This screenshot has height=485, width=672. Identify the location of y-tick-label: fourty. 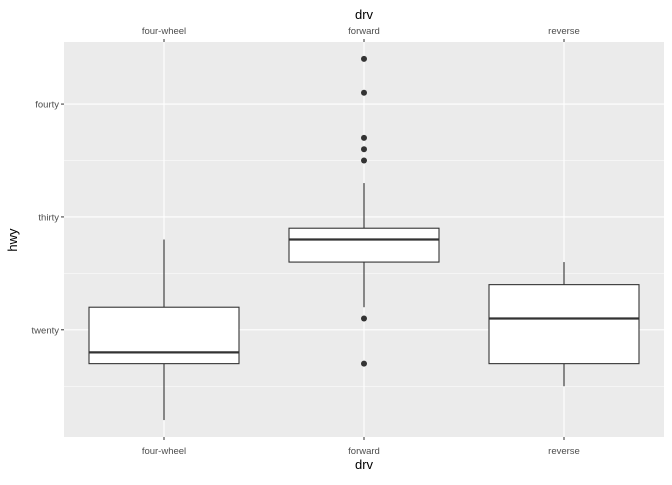
(47, 105).